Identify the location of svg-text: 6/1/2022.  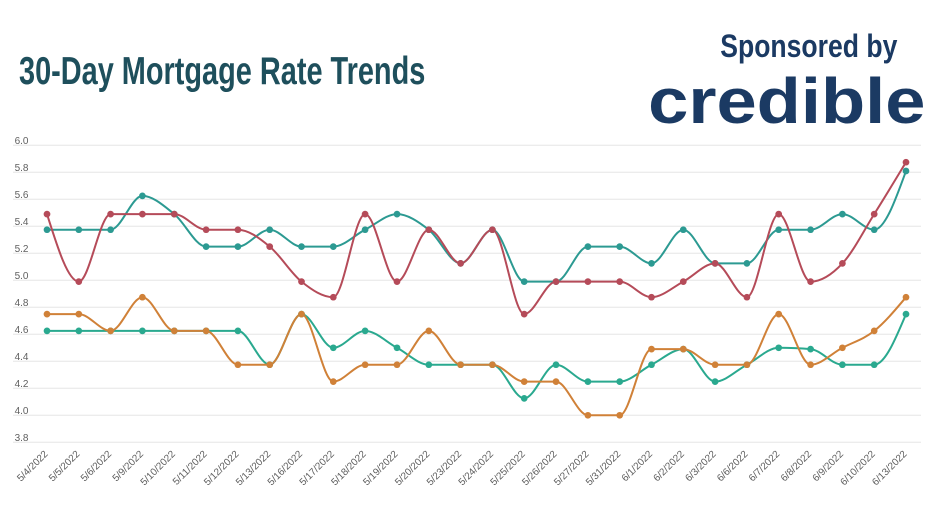
(638, 467).